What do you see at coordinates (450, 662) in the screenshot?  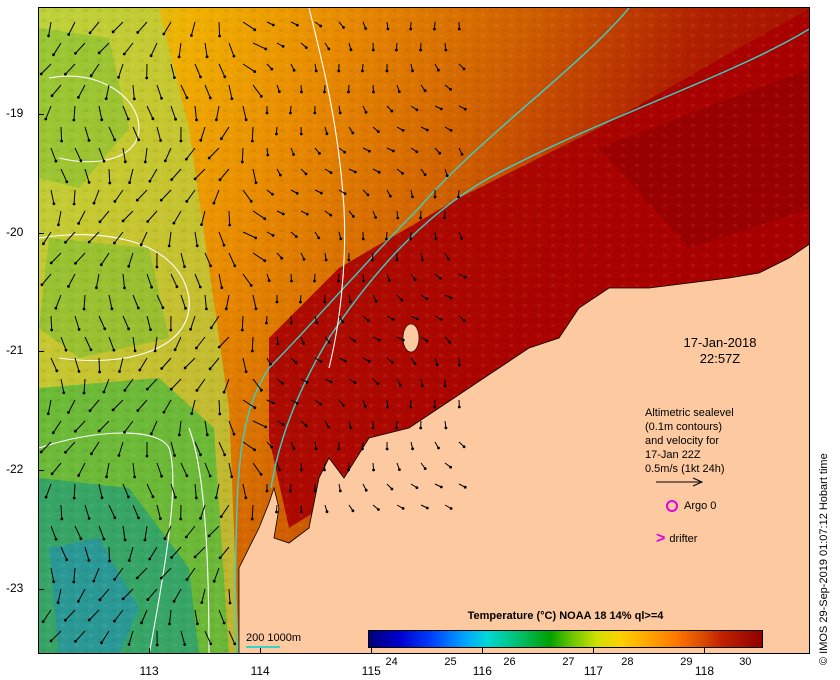 I see `colorbar-tick-label: 25` at bounding box center [450, 662].